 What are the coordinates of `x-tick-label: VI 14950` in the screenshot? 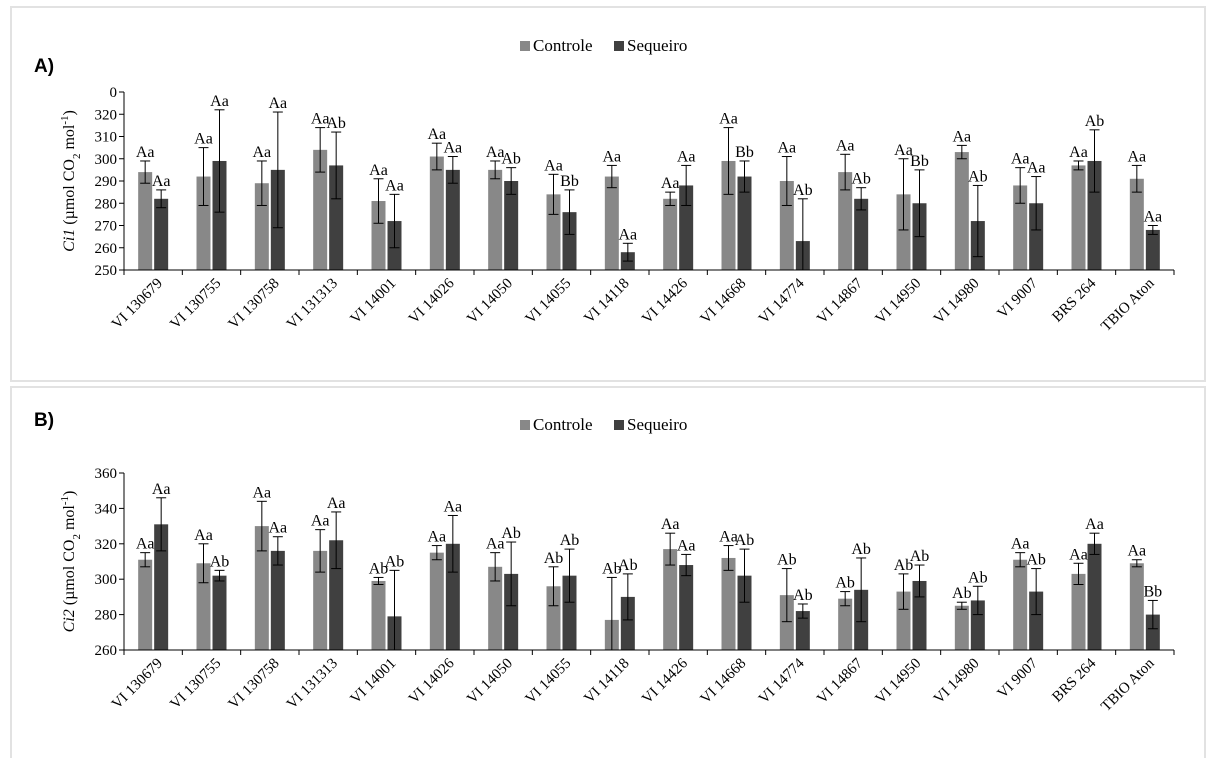 It's located at (899, 302).